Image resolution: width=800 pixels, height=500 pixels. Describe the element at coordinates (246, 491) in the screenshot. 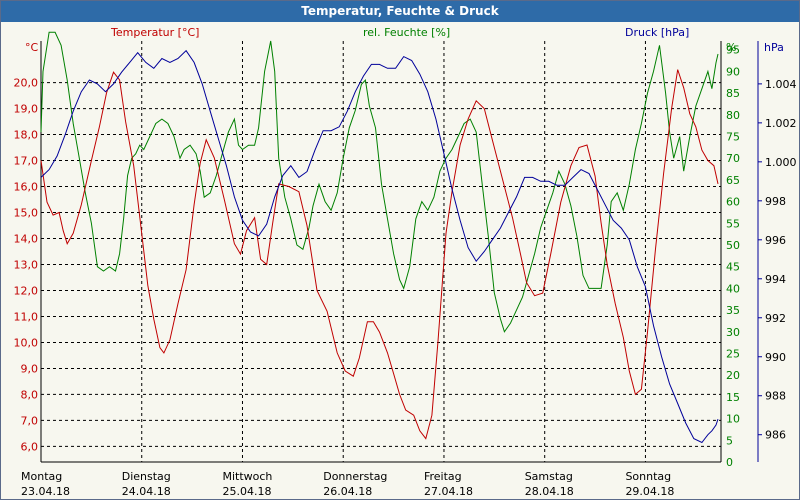

I see `date-label: 25.04.18` at that location.